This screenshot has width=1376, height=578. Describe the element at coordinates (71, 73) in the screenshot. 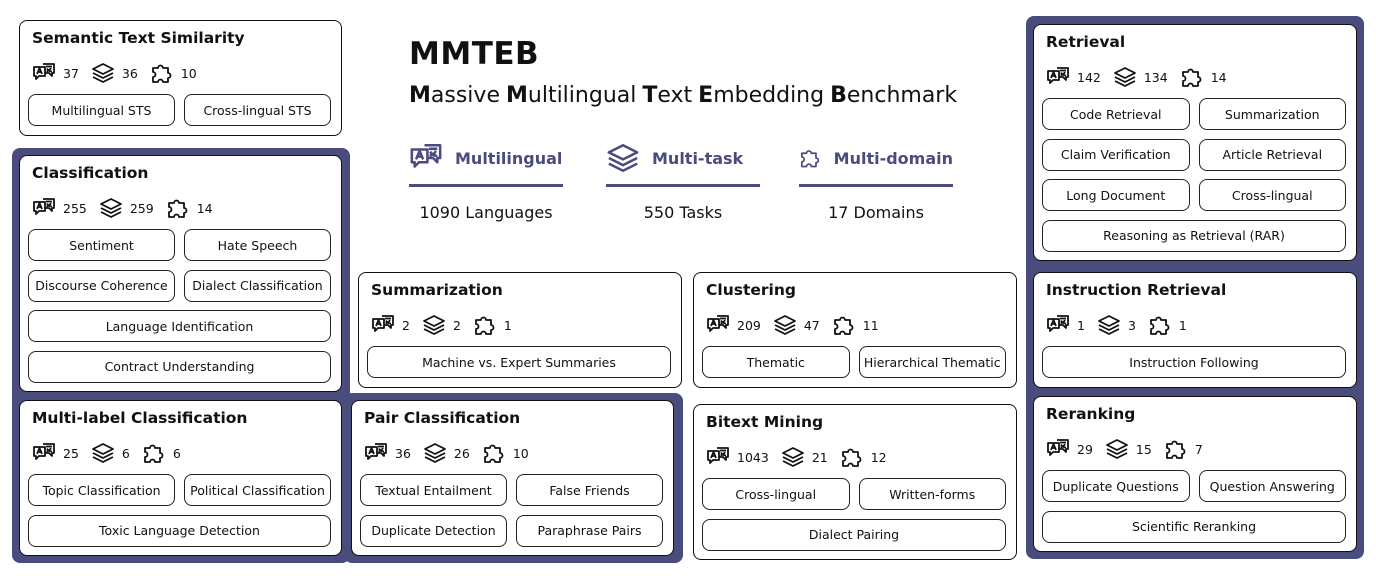

I see `count-languages: 37` at that location.